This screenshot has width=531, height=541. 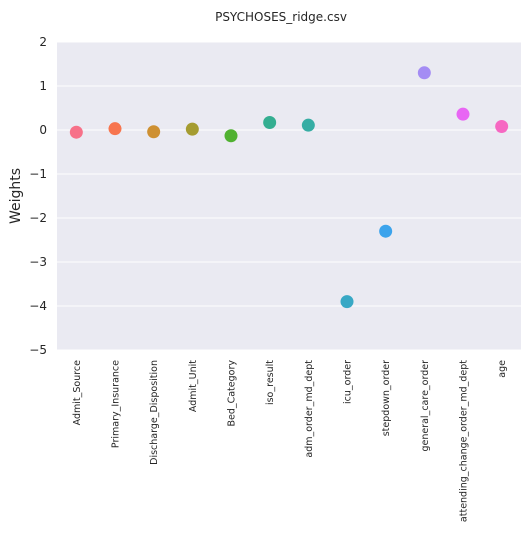 I want to click on y-tick-label: −5, so click(x=38, y=350).